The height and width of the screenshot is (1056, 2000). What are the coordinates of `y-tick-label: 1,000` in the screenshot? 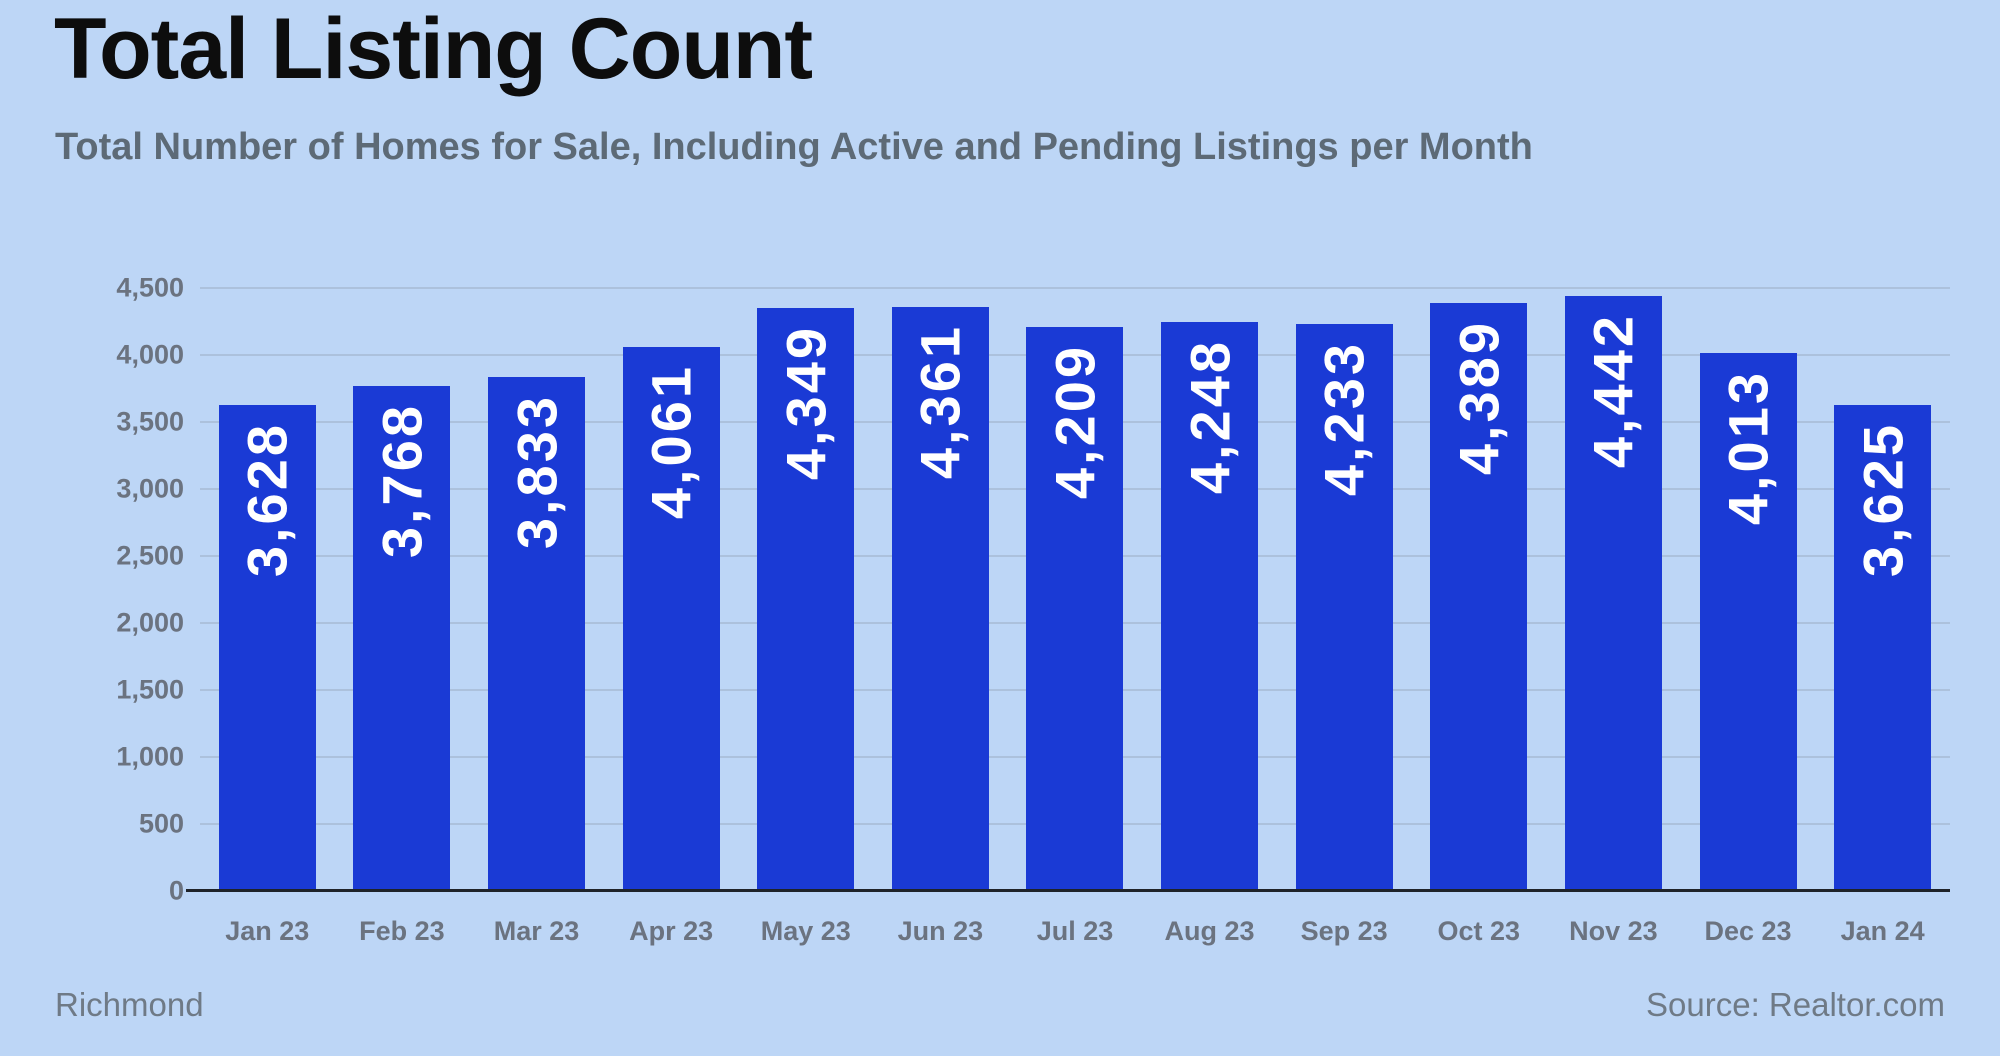 It's located at (150, 756).